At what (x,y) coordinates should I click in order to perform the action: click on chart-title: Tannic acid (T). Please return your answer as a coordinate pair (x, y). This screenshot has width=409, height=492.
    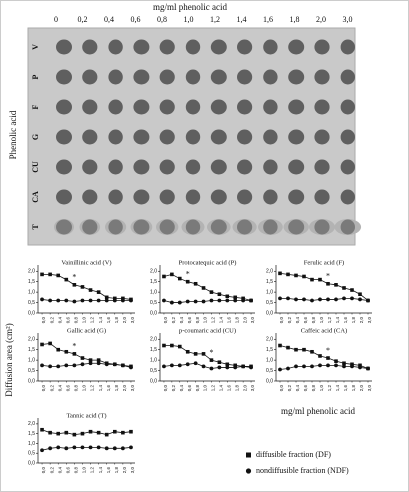
    Looking at the image, I should click on (87, 415).